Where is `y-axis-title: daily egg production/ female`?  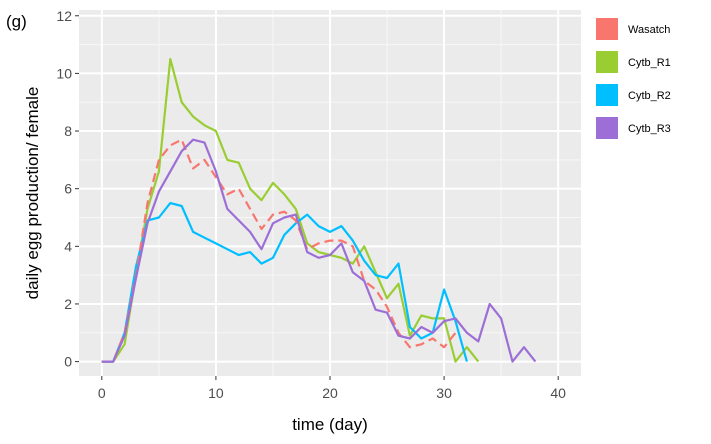
y-axis-title: daily egg production/ female is located at coordinates (32, 193).